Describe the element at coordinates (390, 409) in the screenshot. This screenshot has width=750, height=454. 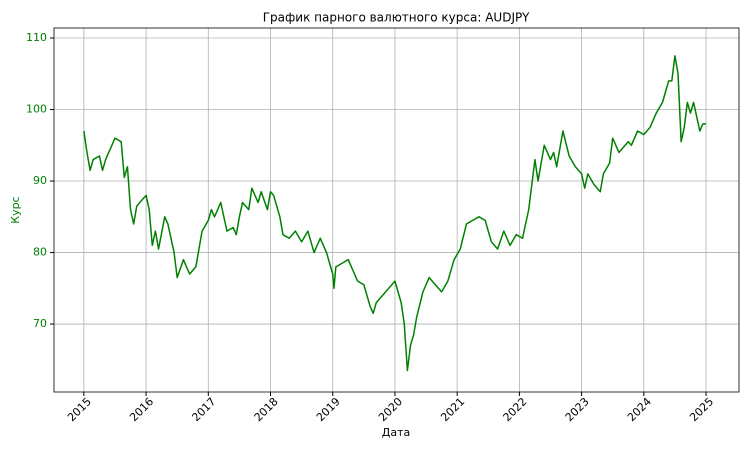
I see `x-tick-label: 2020` at that location.